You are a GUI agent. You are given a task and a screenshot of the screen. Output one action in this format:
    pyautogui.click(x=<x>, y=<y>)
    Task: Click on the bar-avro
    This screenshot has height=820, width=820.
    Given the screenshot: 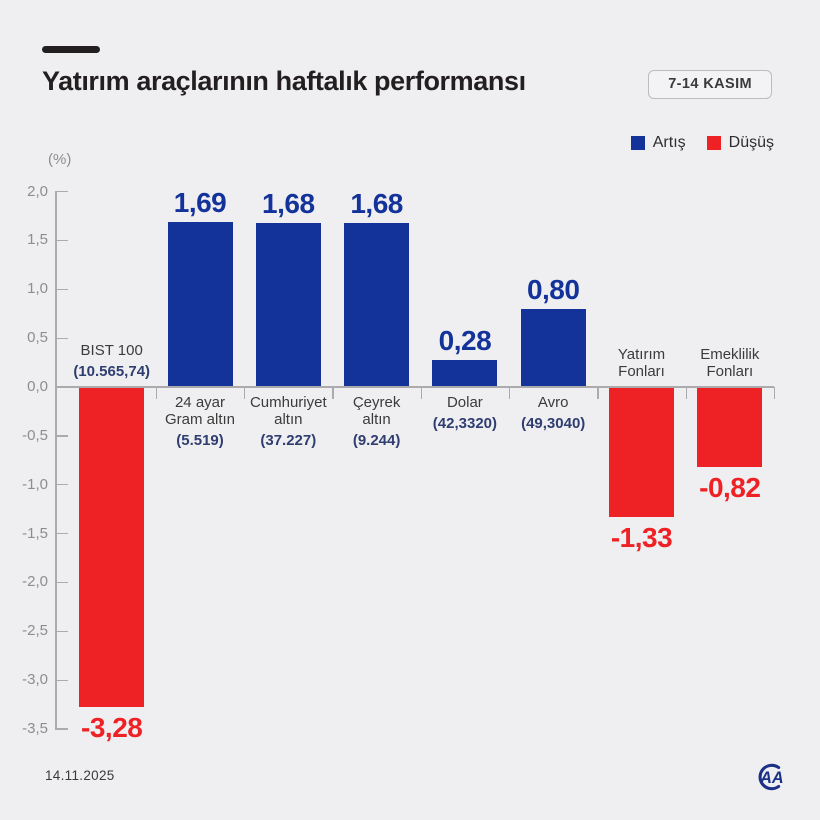 What is the action you would take?
    pyautogui.click(x=553, y=347)
    